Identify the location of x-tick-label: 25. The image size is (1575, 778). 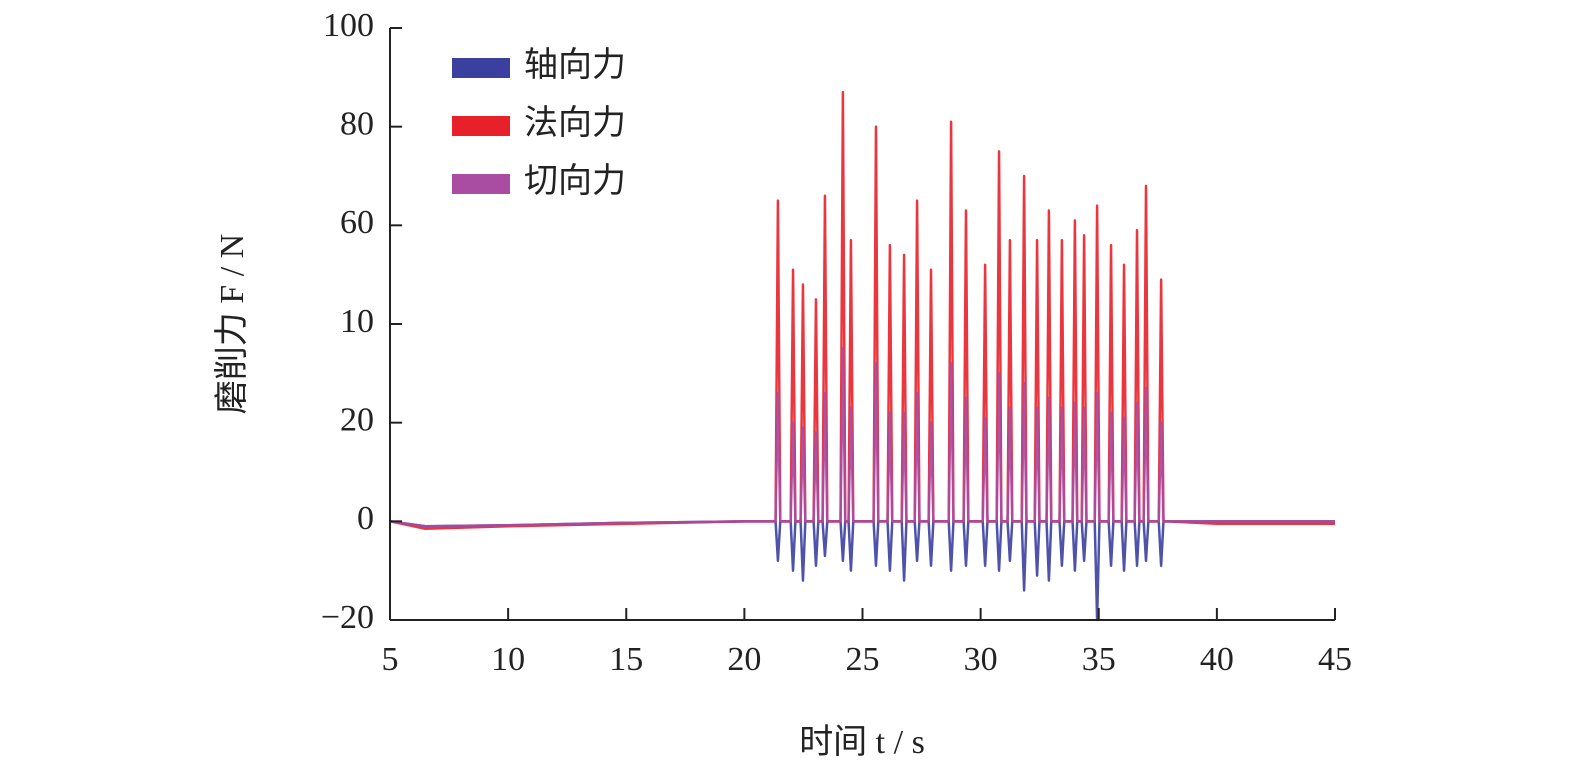
(863, 659).